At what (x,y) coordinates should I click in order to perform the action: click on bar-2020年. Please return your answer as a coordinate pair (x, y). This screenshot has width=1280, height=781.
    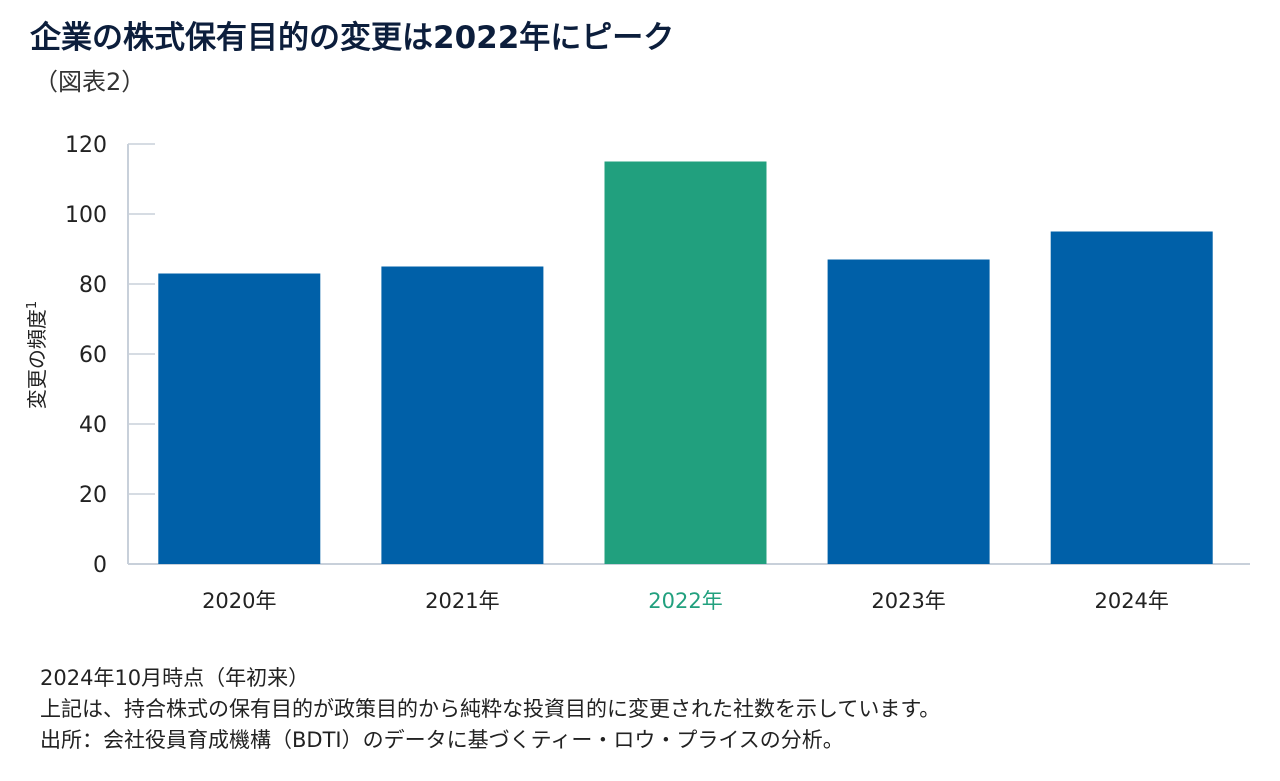
    Looking at the image, I should click on (239, 418).